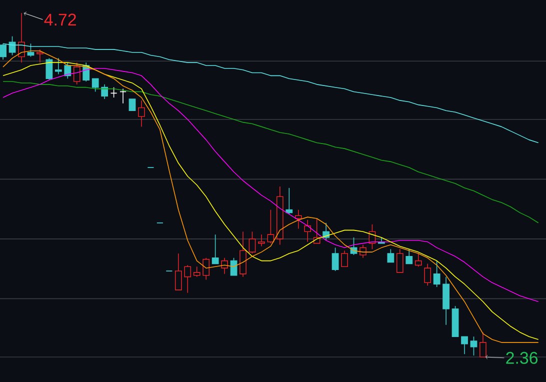 The image size is (546, 382). What do you see at coordinates (522, 358) in the screenshot?
I see `annotation: 2.36` at bounding box center [522, 358].